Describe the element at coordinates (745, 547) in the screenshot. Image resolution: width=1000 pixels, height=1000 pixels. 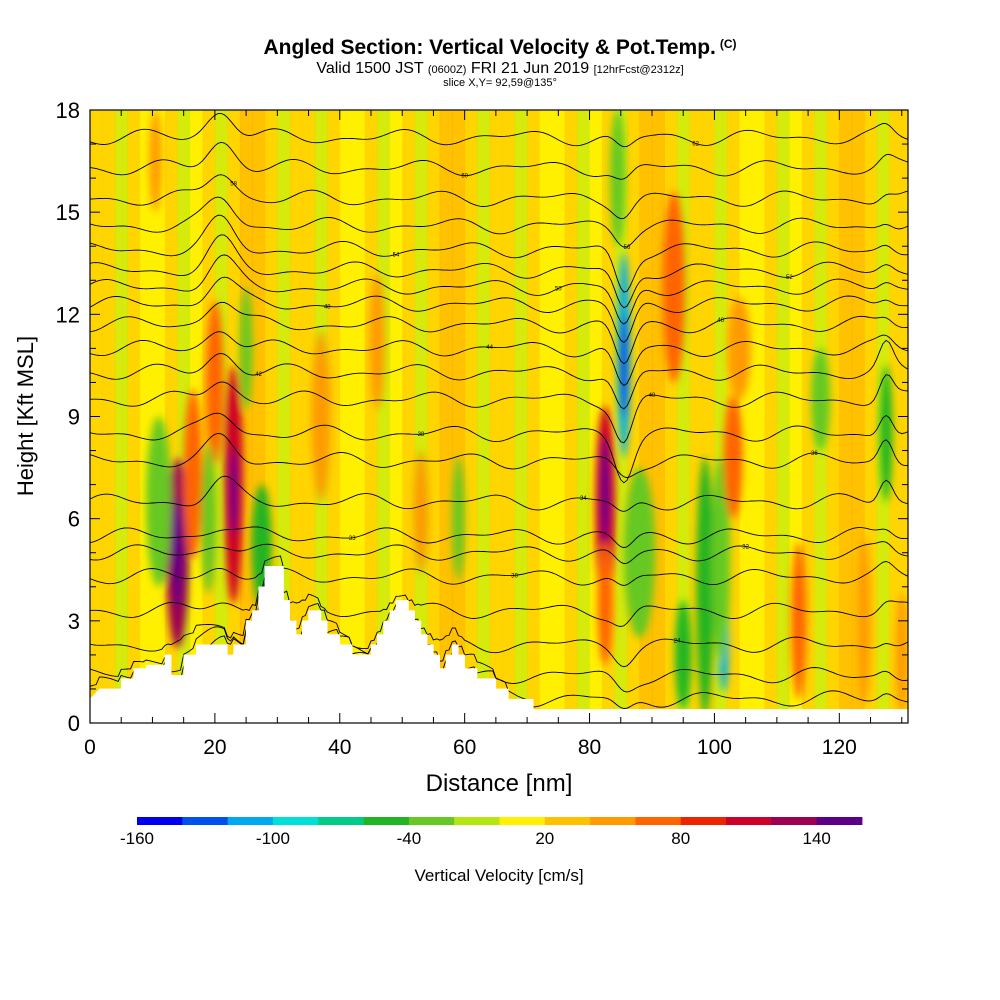
I see `theta-contour-label: 32` at that location.